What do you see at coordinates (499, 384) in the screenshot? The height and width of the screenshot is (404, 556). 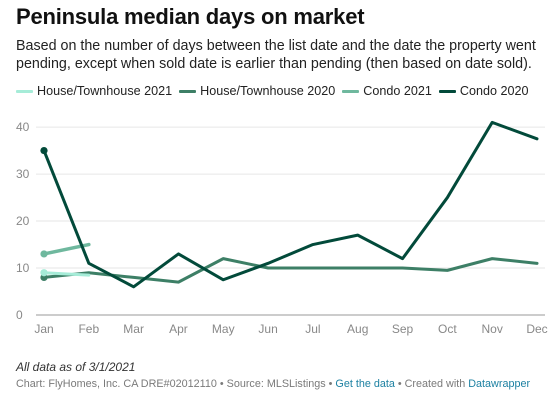 I see `datawrapper-link: Datawrapper` at bounding box center [499, 384].